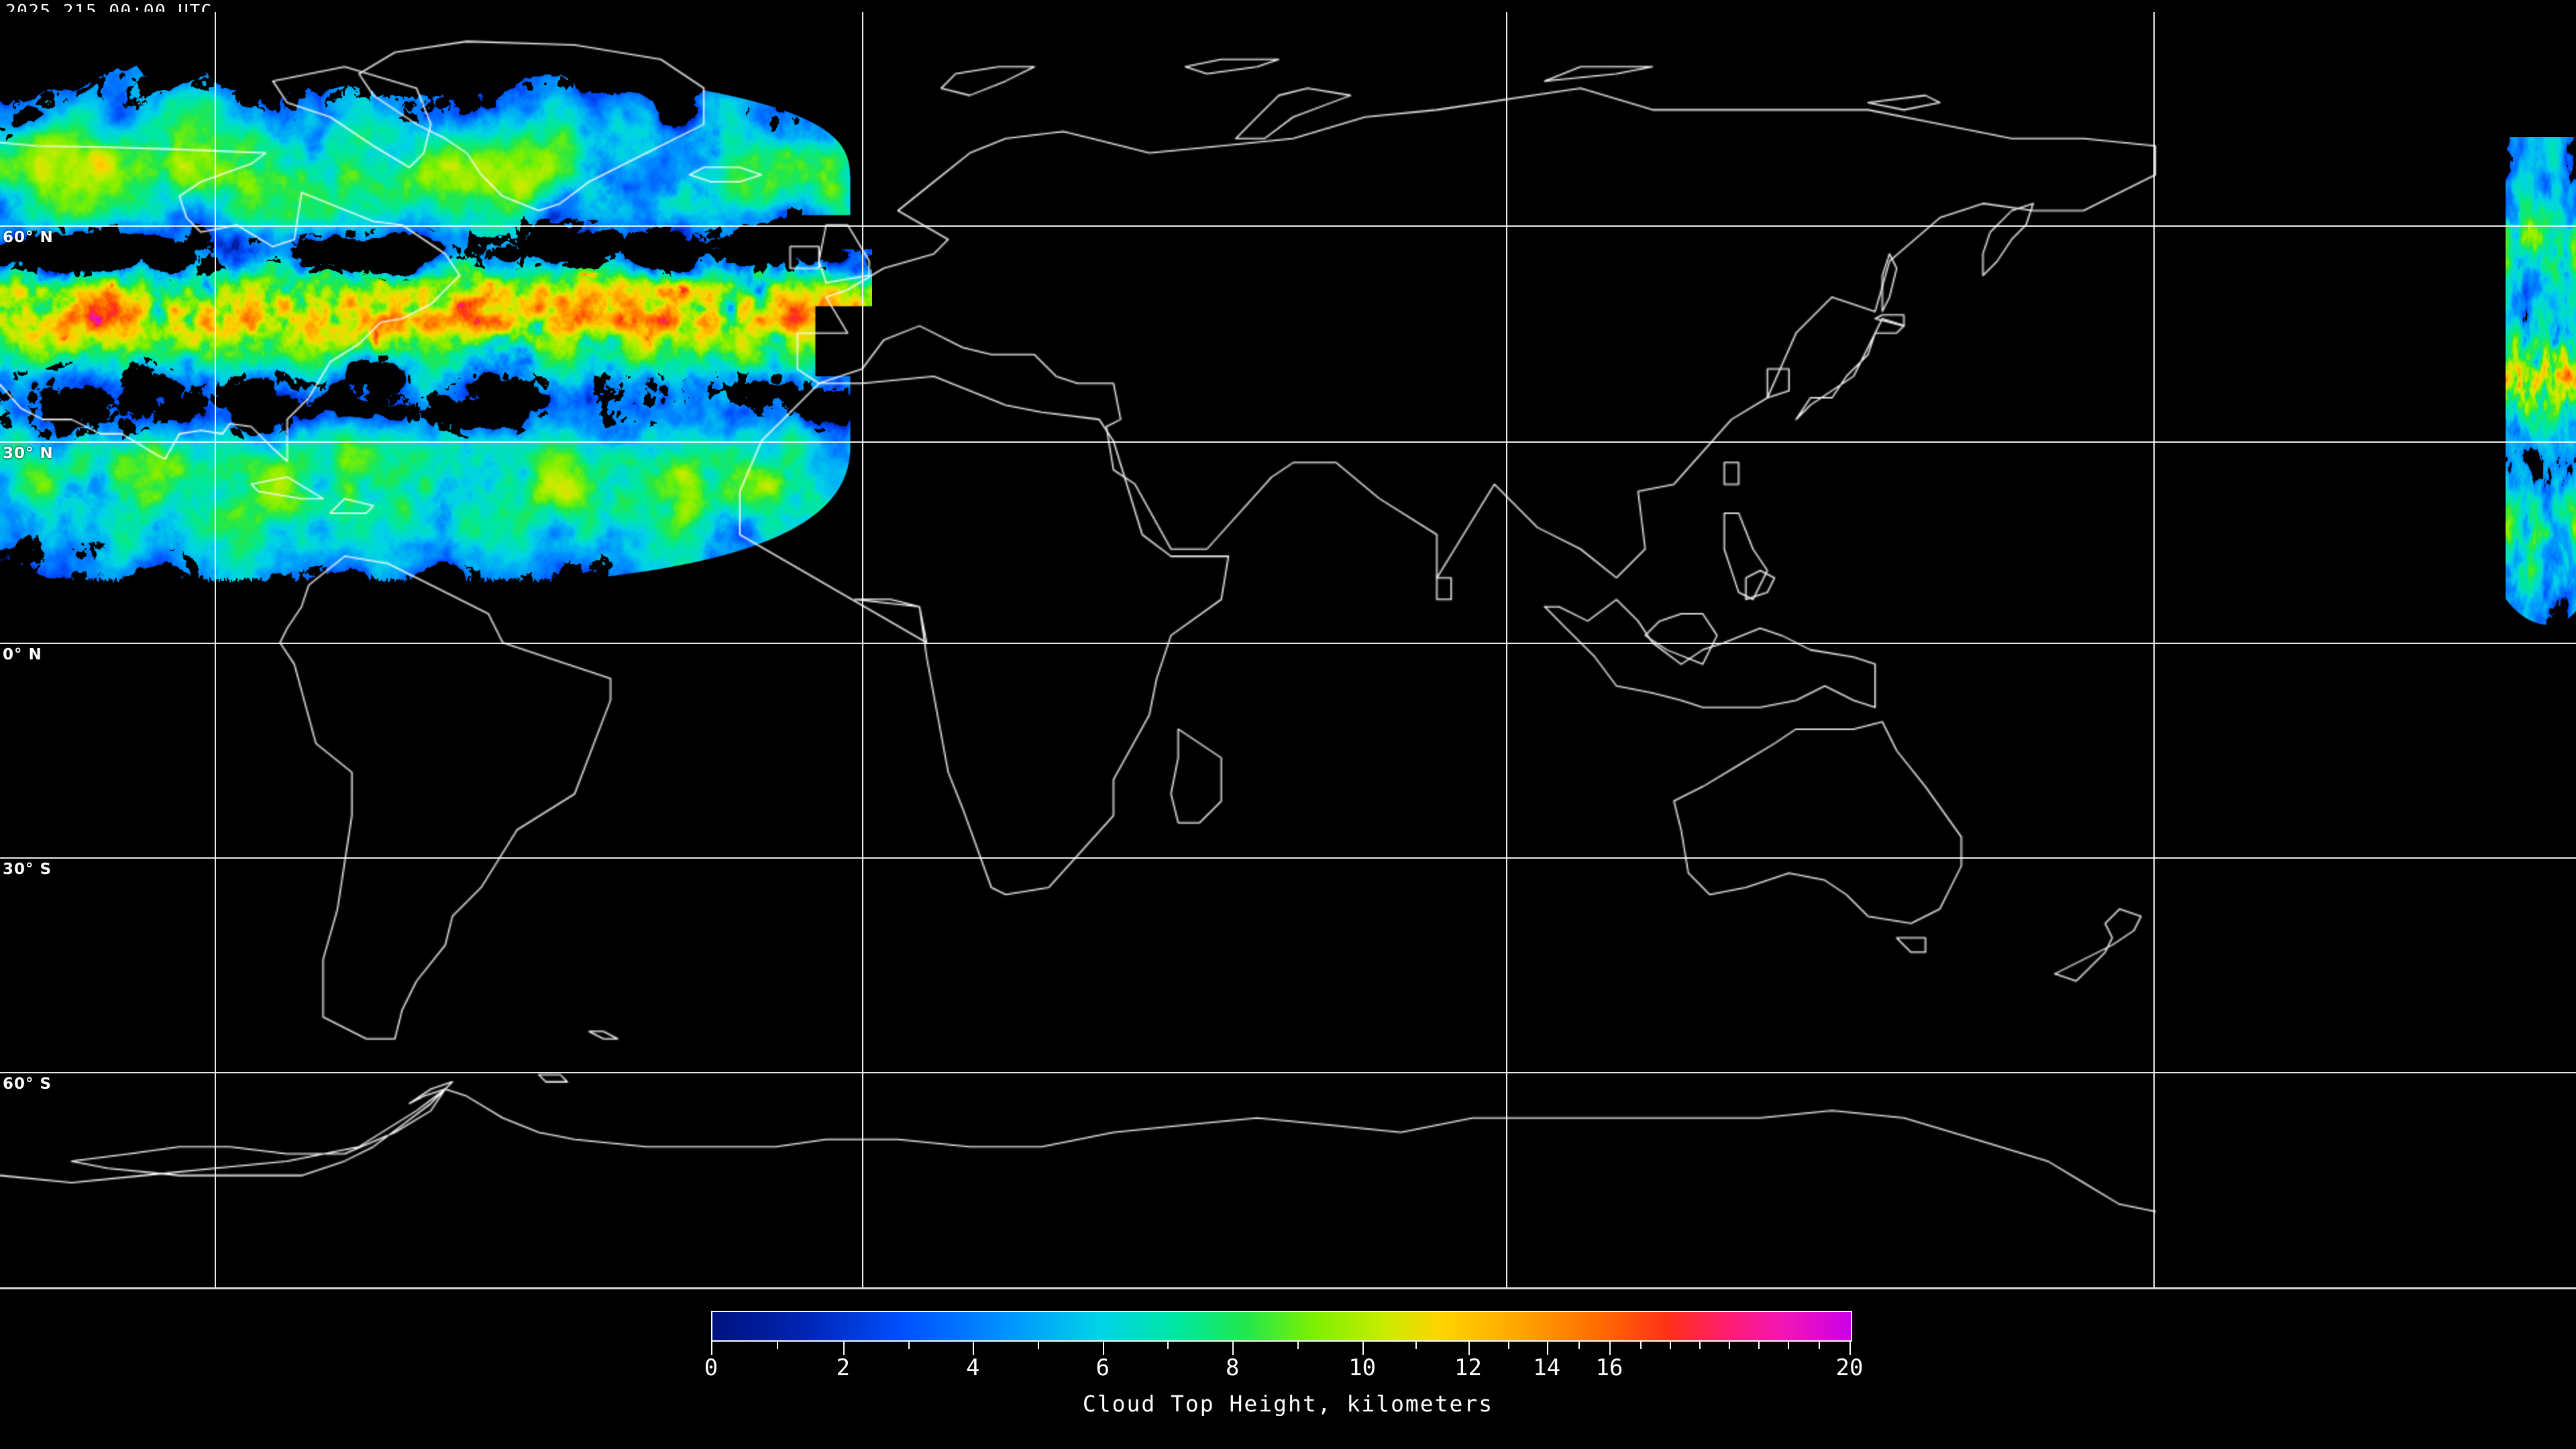  Describe the element at coordinates (1281, 1326) in the screenshot. I see `colorbar-gradient` at that location.